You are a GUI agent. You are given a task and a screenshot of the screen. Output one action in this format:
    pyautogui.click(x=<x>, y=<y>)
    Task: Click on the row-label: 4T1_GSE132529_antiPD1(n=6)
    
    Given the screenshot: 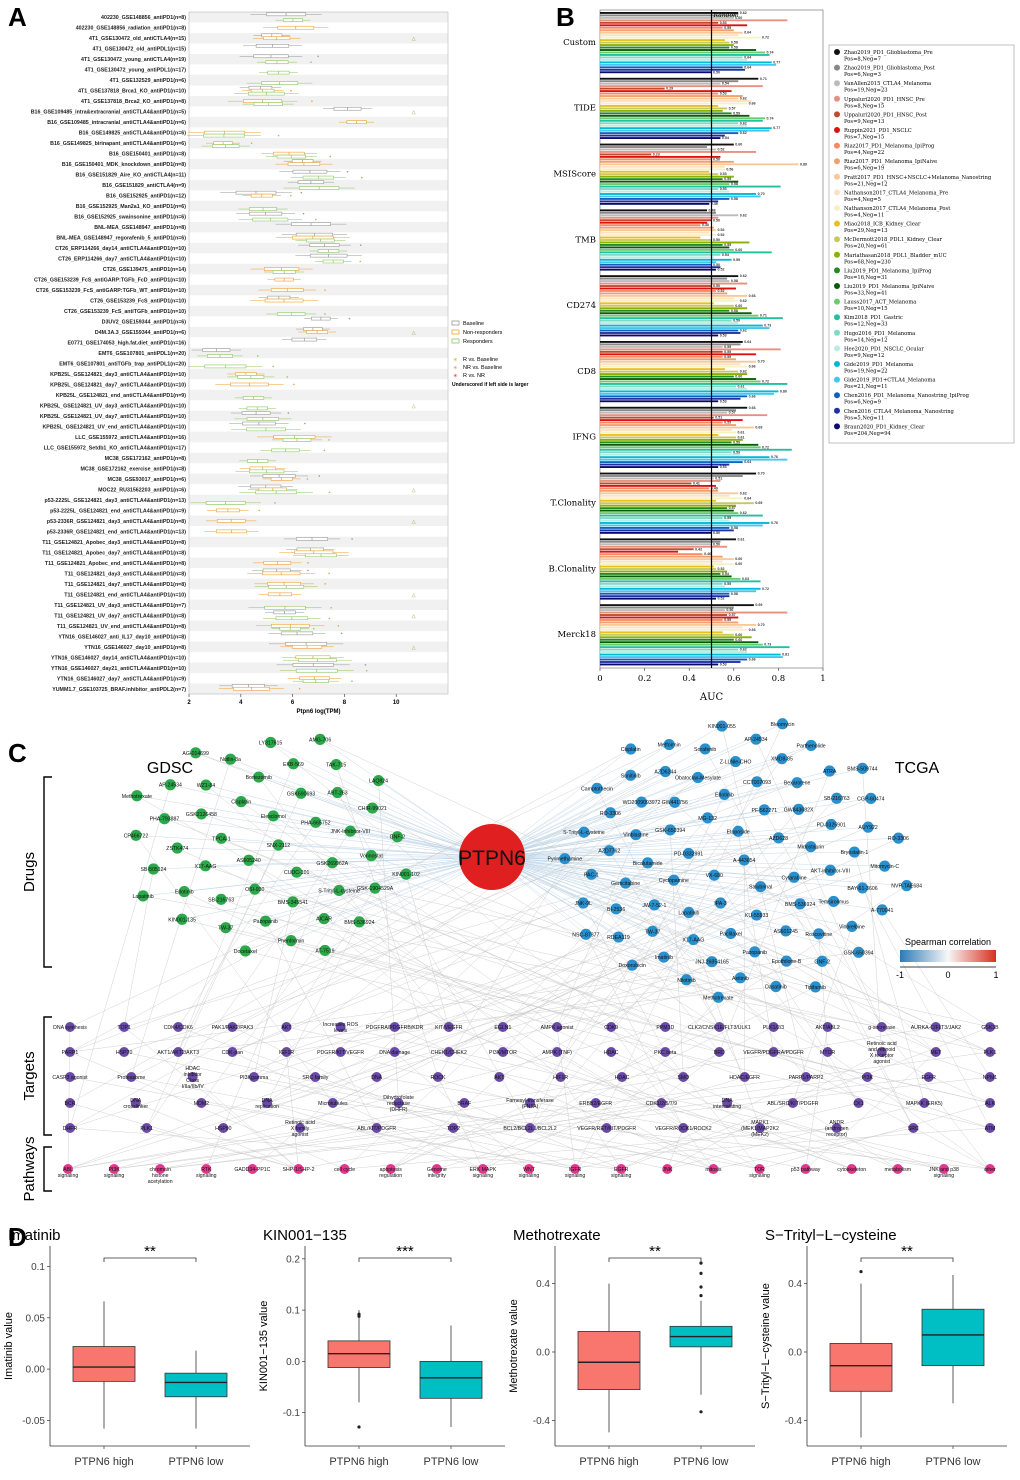 What is the action you would take?
    pyautogui.click(x=148, y=81)
    